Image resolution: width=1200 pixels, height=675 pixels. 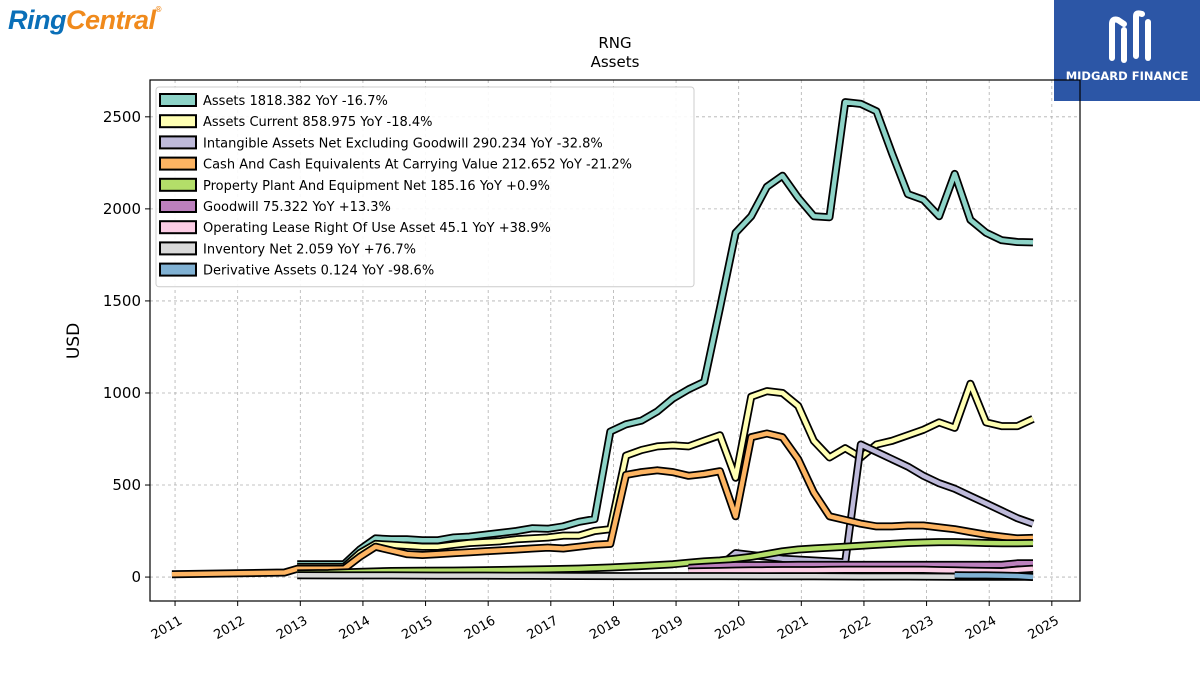 I want to click on legend-entry: Goodwill 75.322 YoY +13.3%, so click(x=297, y=207).